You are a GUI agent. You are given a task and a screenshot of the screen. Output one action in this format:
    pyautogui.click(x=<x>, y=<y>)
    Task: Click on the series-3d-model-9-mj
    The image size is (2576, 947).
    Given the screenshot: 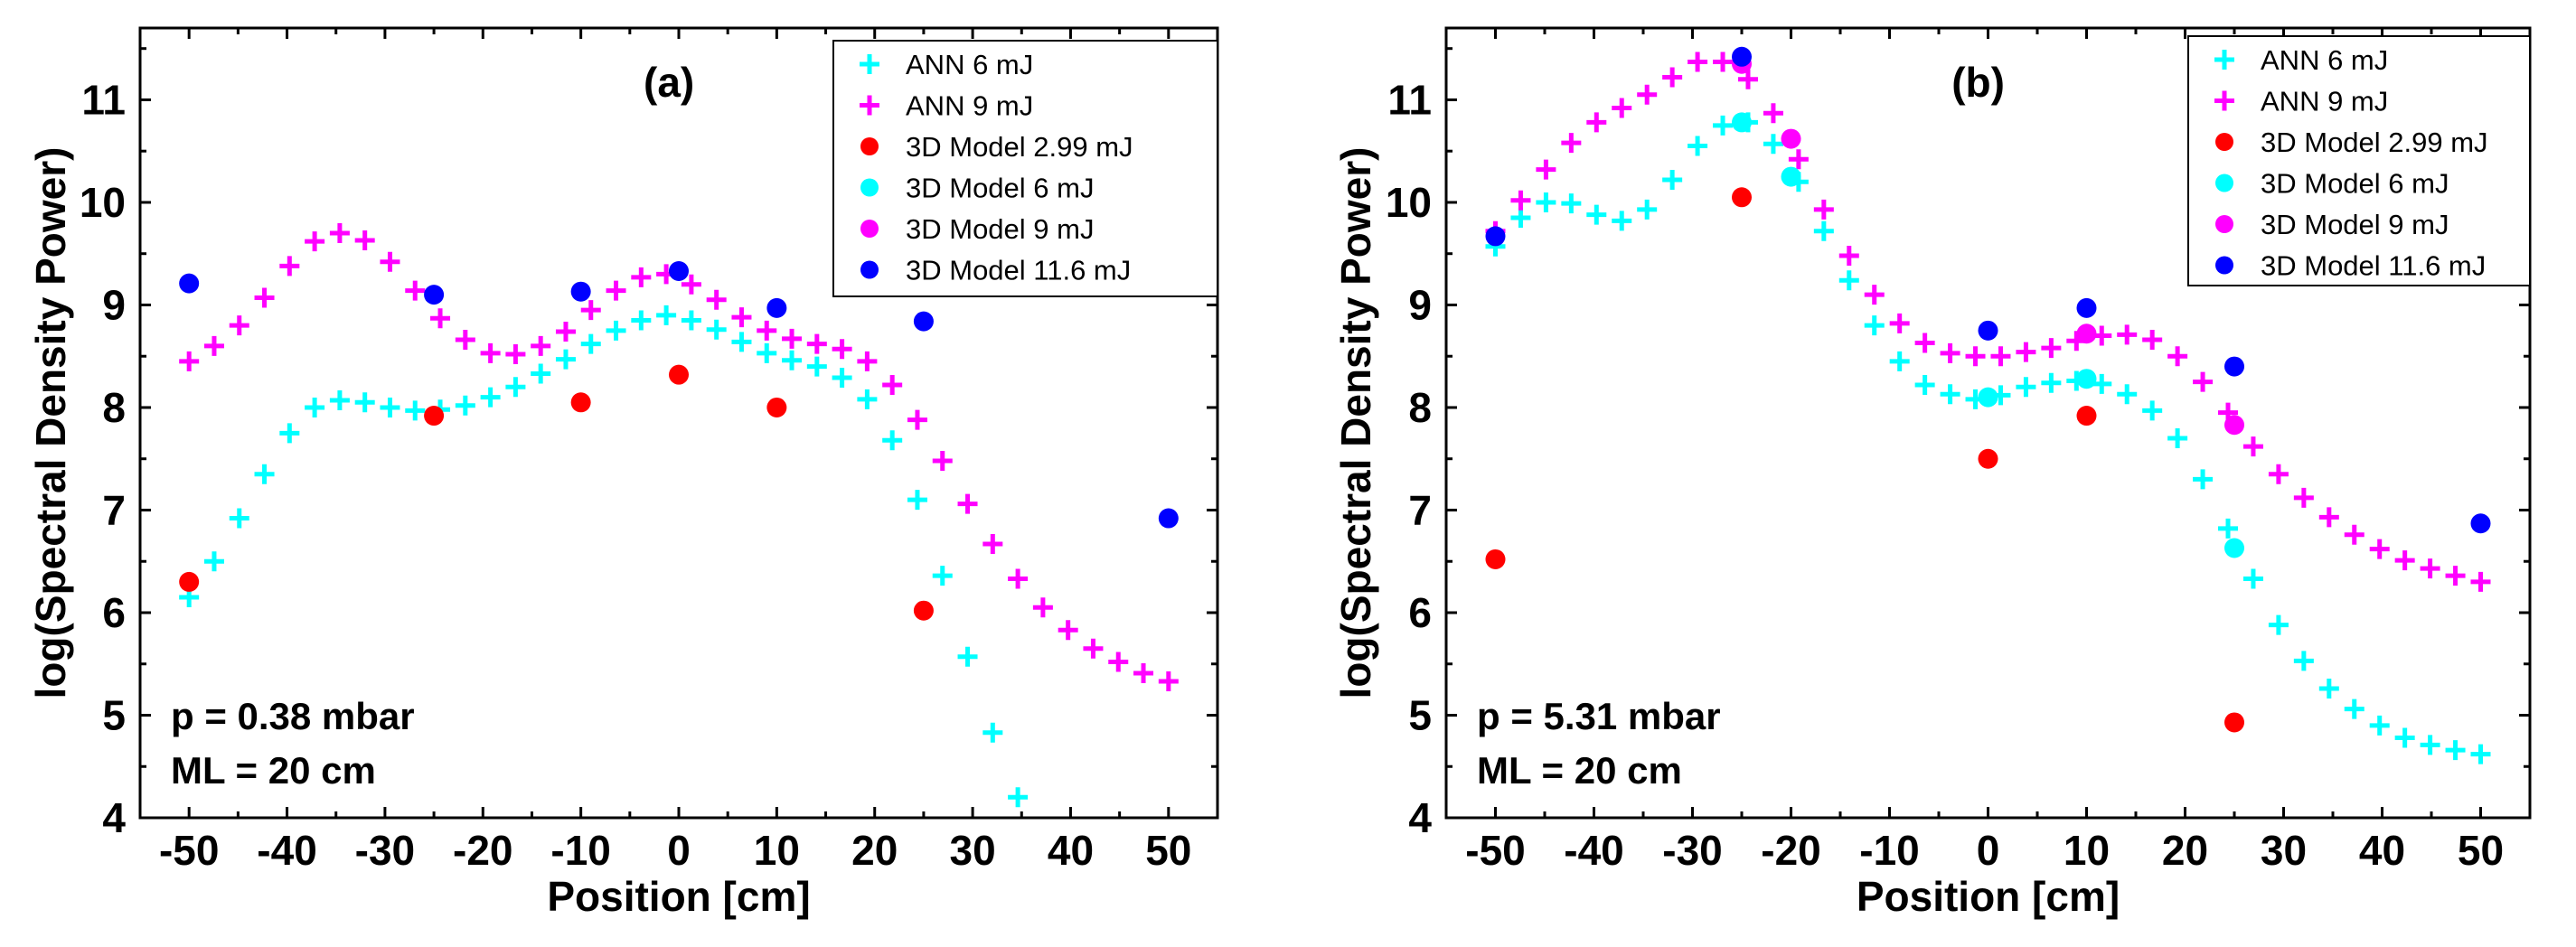 What is the action you would take?
    pyautogui.click(x=1988, y=244)
    